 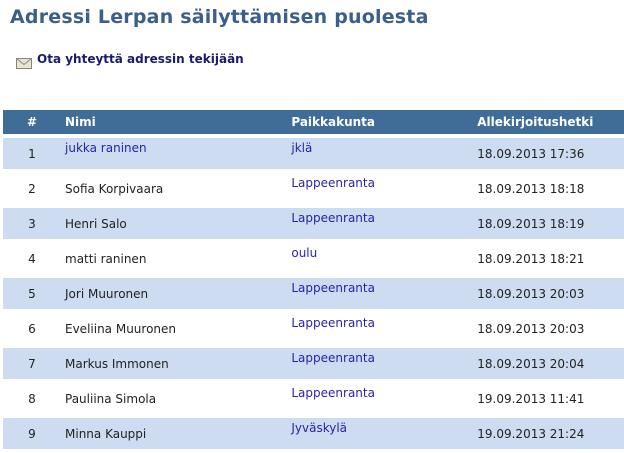 I want to click on signed-at: 19.09.2013 11:41, so click(x=548, y=398).